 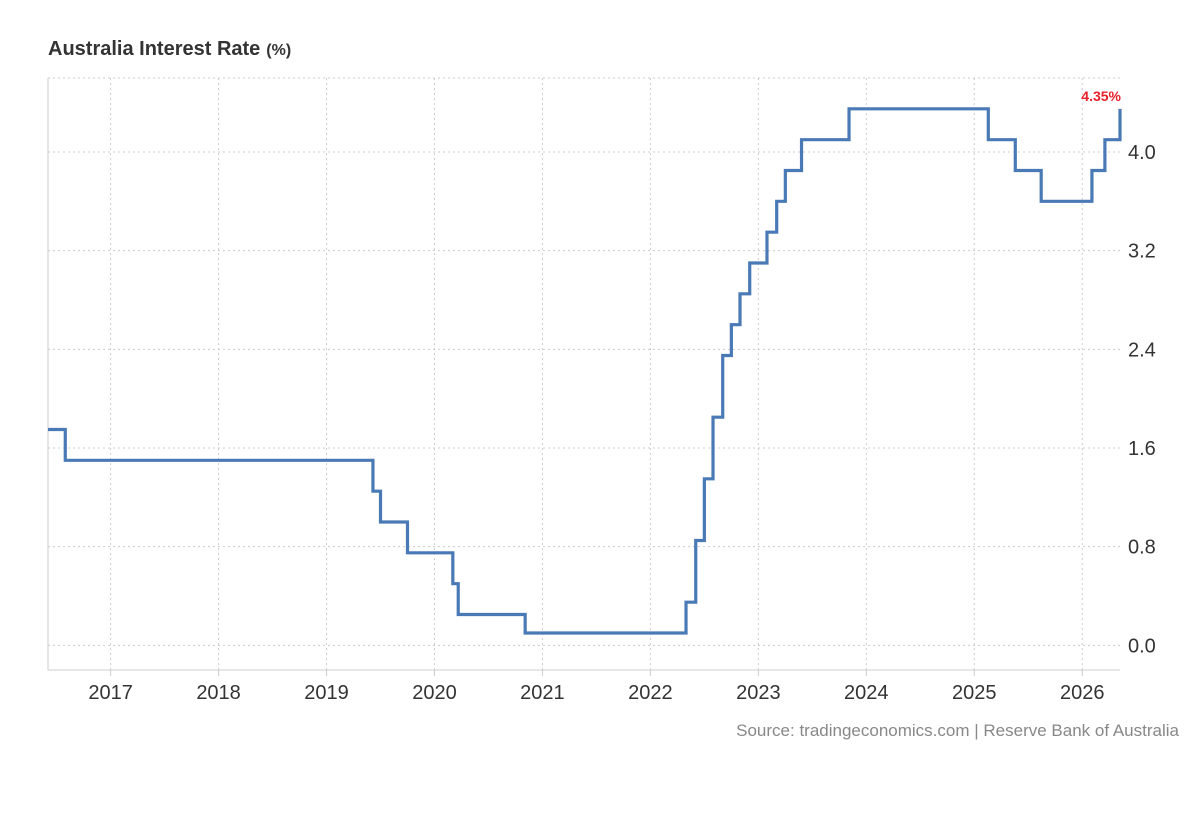 I want to click on y-tick-label: 0.0, so click(x=1142, y=646).